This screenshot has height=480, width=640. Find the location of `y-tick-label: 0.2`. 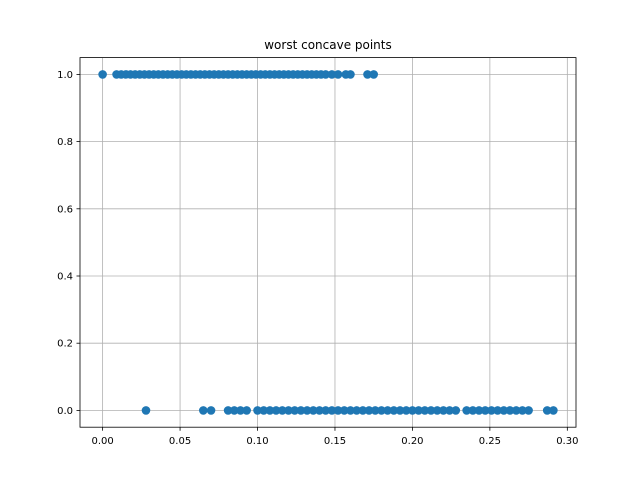

y-tick-label: 0.2 is located at coordinates (65, 344).